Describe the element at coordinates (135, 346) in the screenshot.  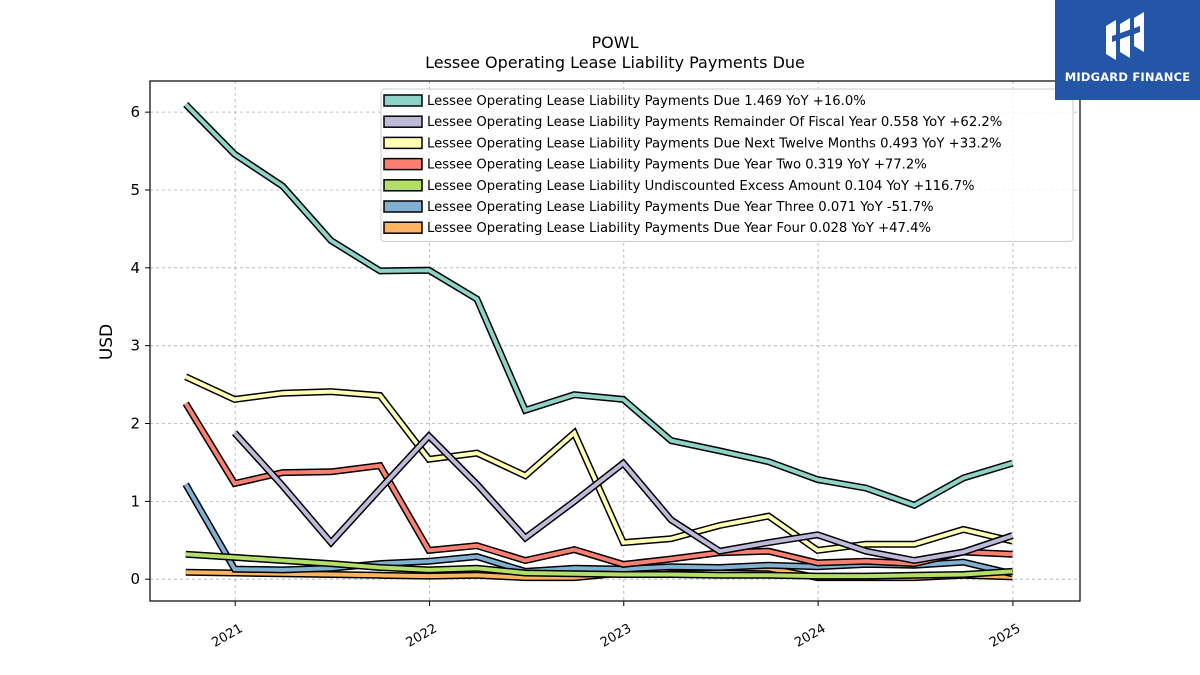
I see `y-tick-label: 3` at that location.